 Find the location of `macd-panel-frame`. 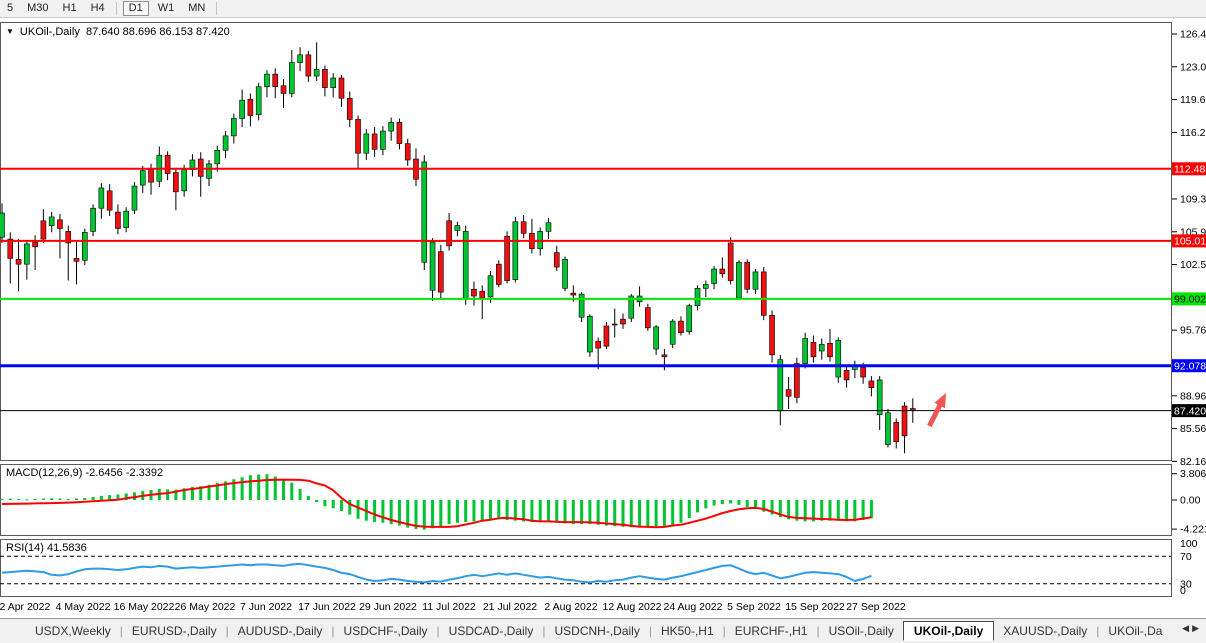

macd-panel-frame is located at coordinates (586, 500).